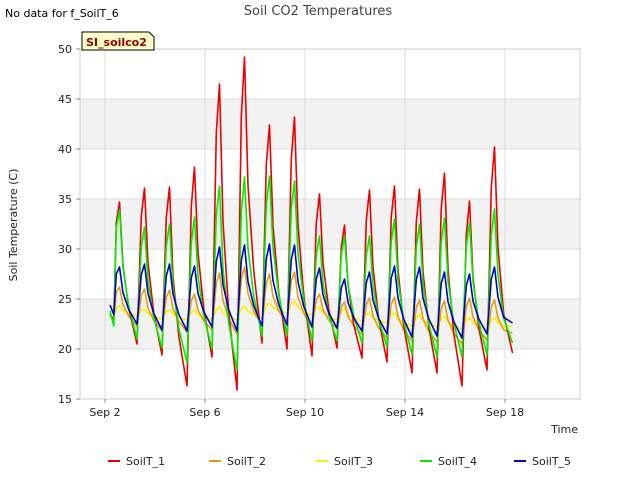 The width and height of the screenshot is (640, 480). What do you see at coordinates (505, 412) in the screenshot?
I see `x-tick-label-18: Sep 18` at bounding box center [505, 412].